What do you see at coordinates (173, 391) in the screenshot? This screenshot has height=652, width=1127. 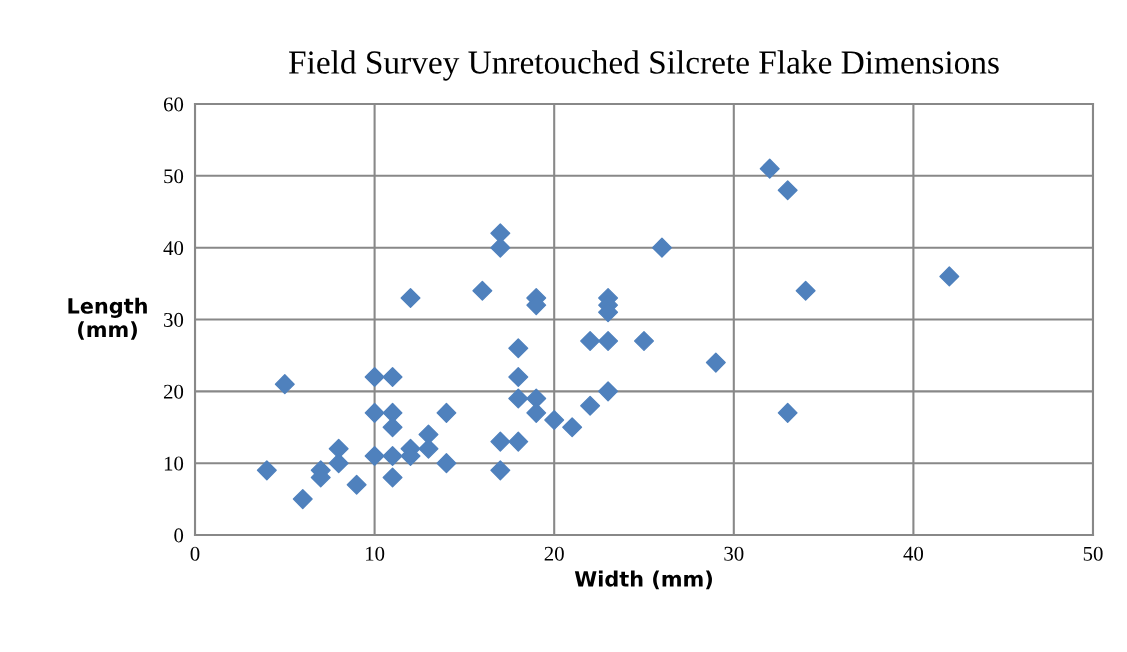 I see `y-tick-label: 20` at bounding box center [173, 391].